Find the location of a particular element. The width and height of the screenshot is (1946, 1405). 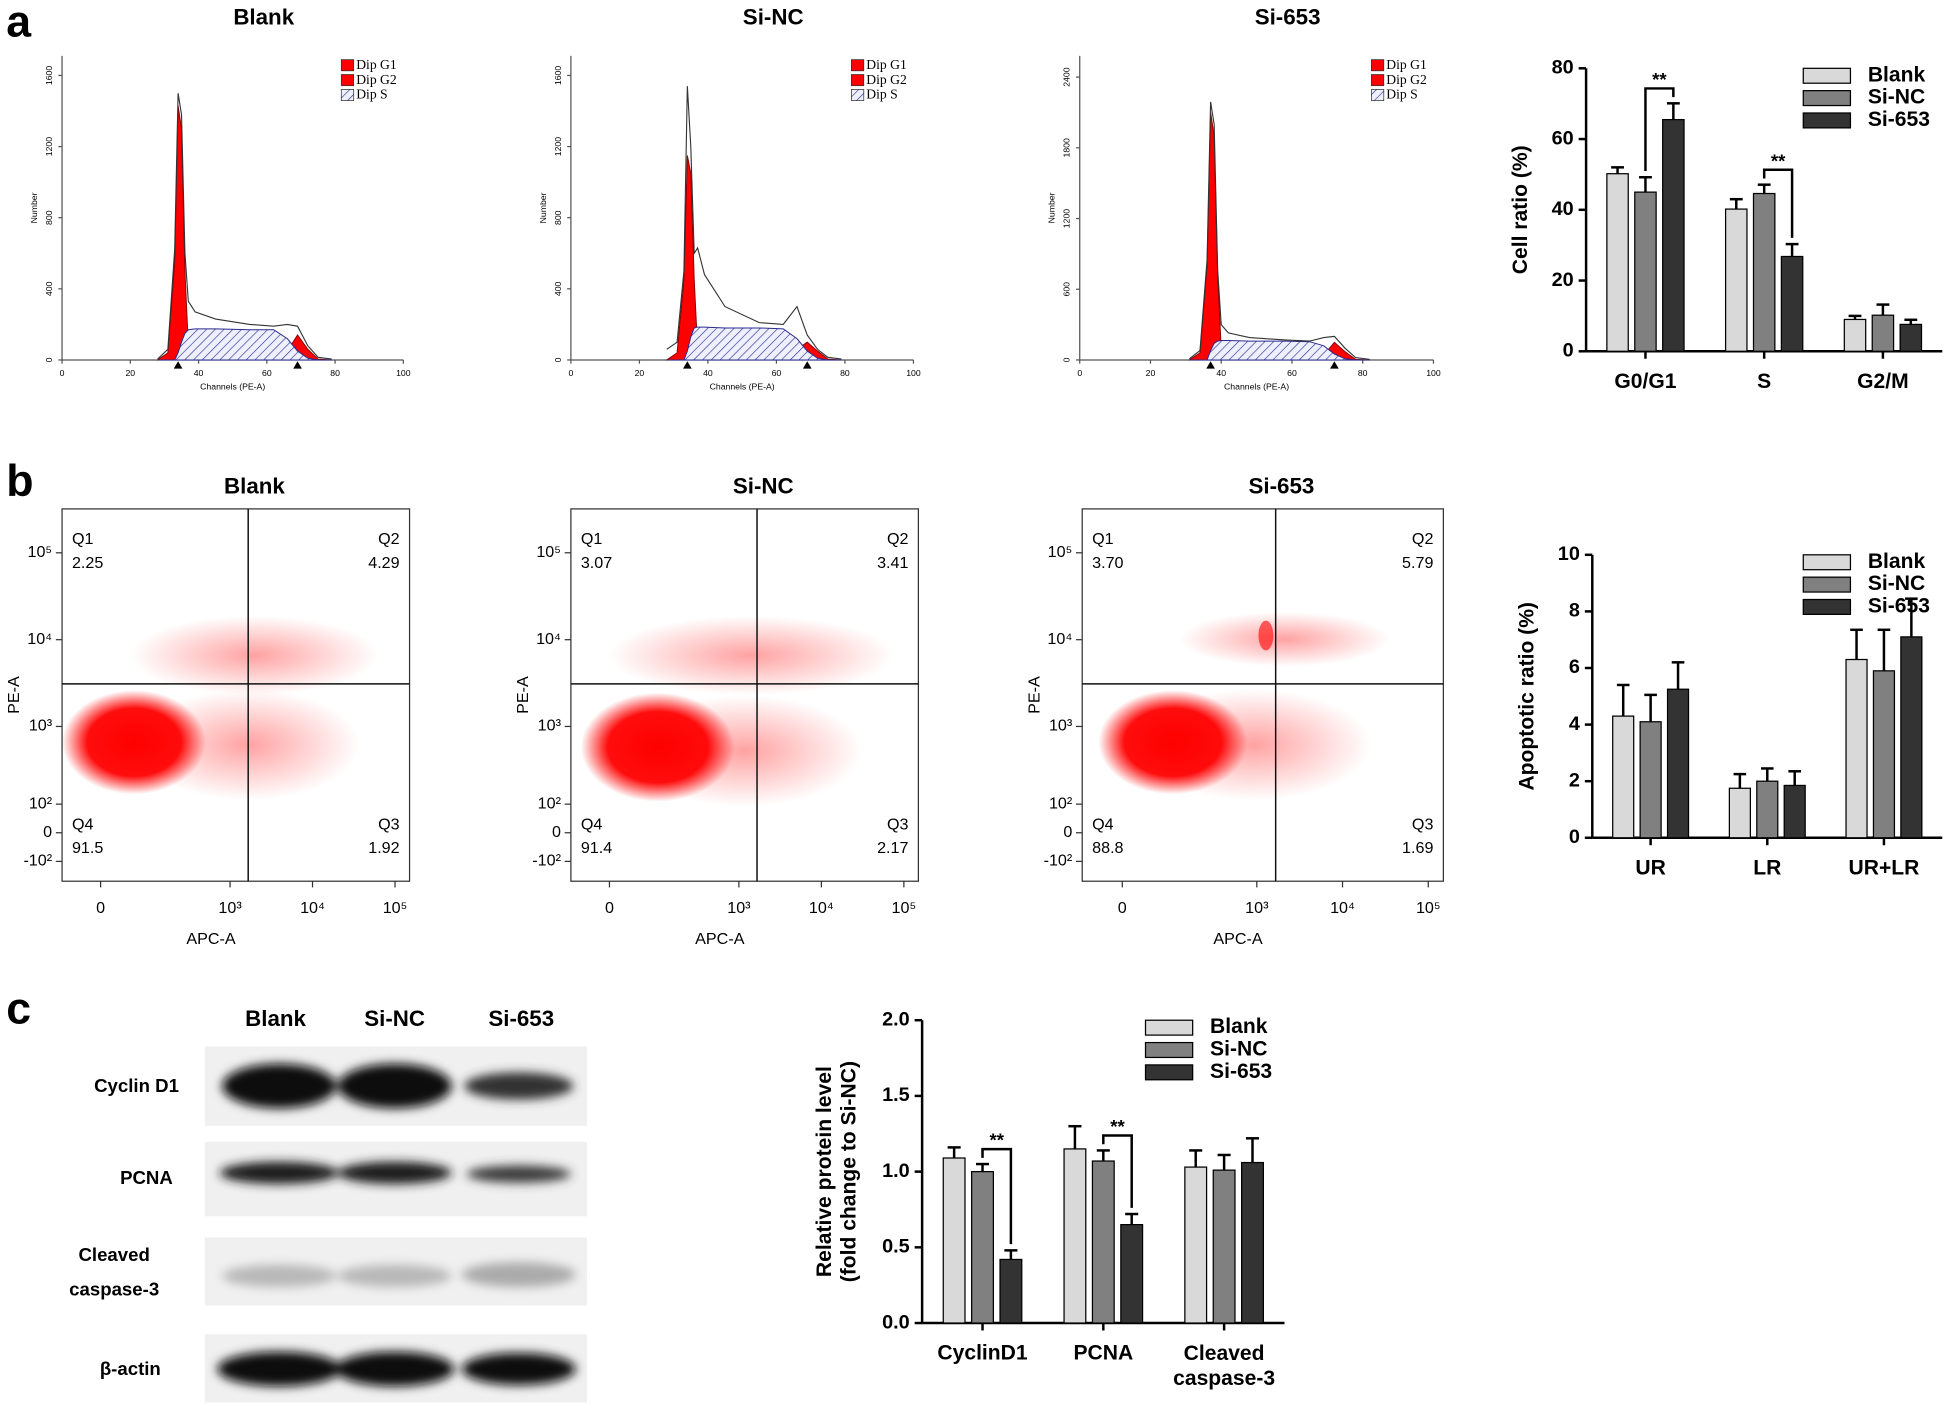

x-tick-label: 40 is located at coordinates (199, 373).